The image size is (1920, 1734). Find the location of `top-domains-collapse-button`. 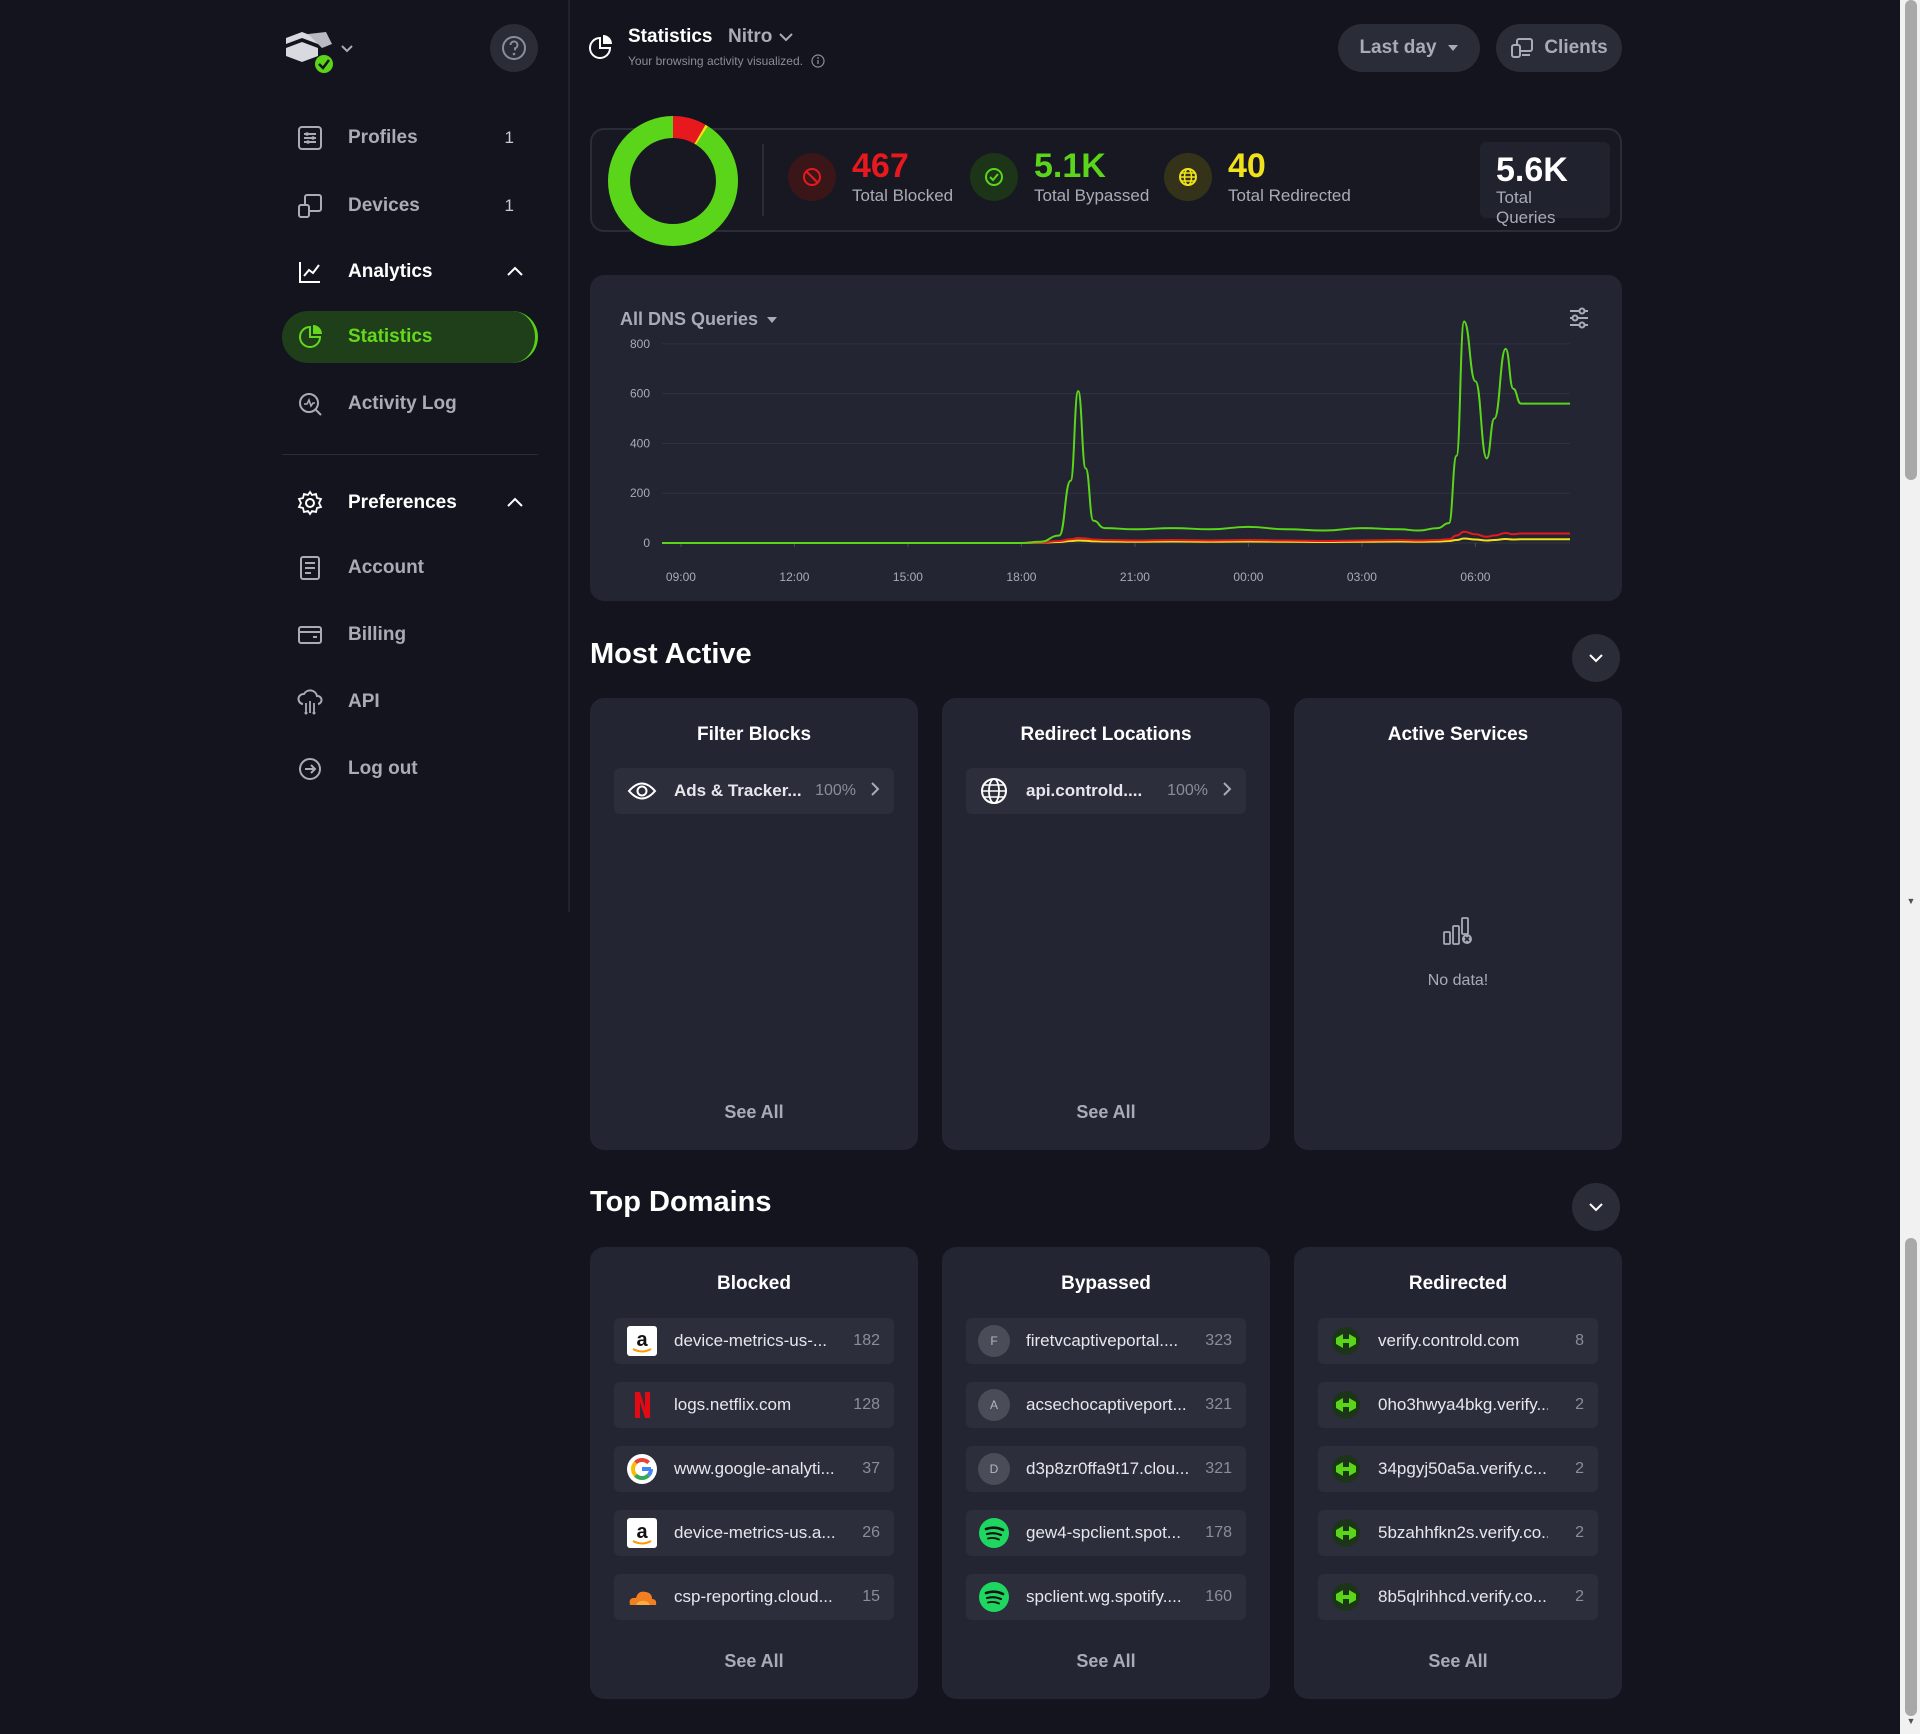

top-domains-collapse-button is located at coordinates (1596, 1207).